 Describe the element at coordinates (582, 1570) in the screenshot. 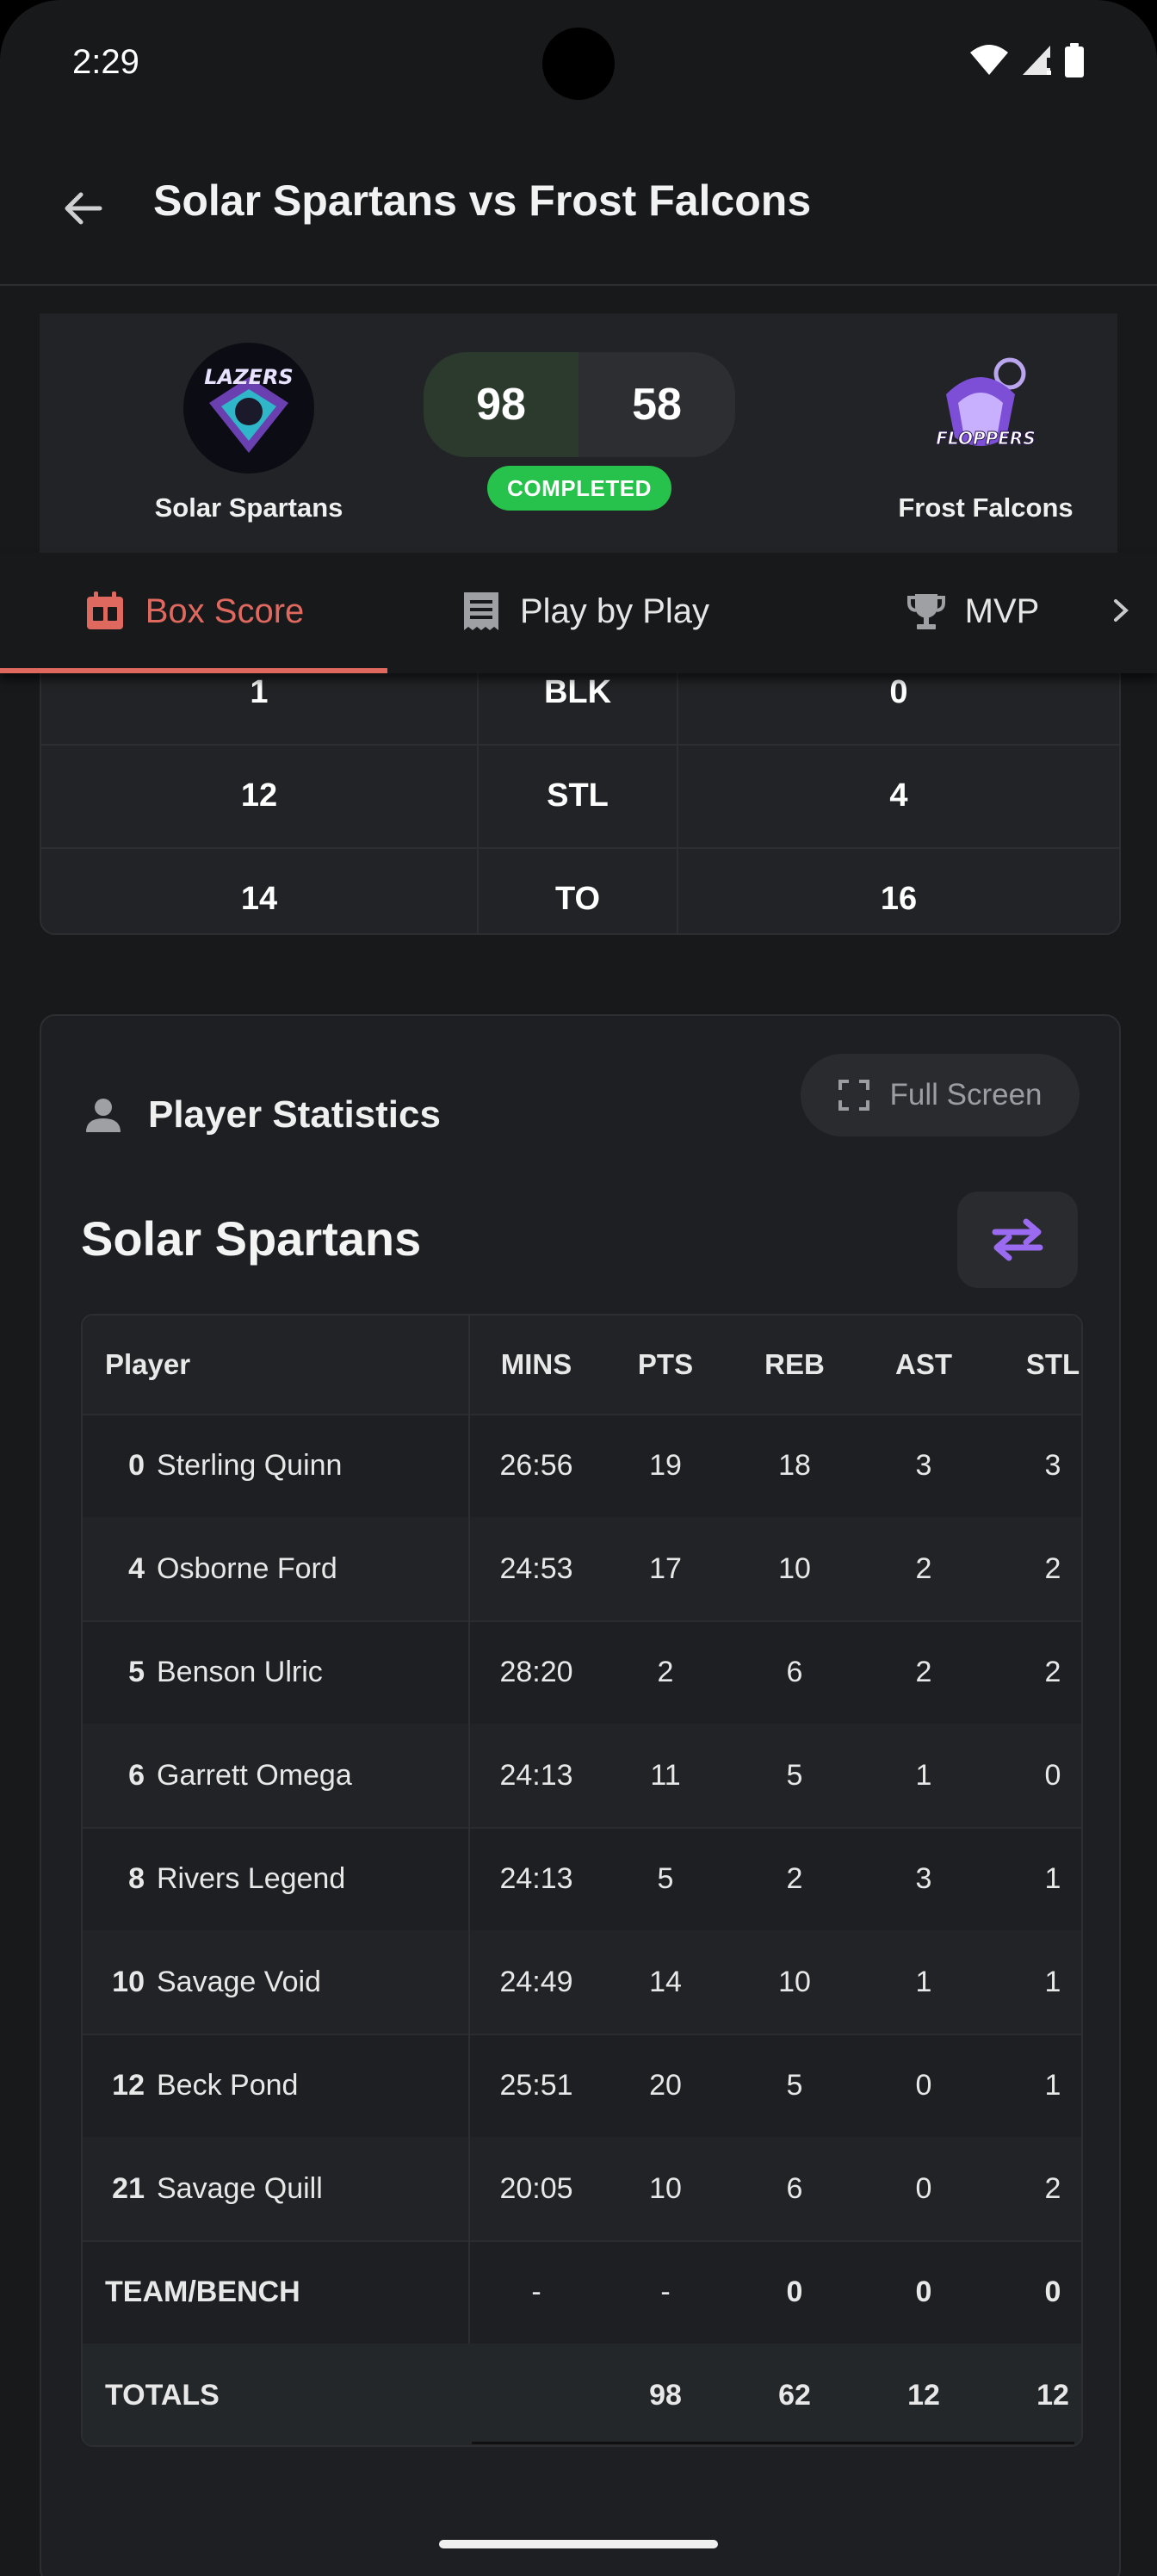

I see `table-row: 4 Osborne Ford 24:53 17 10 2 2` at that location.